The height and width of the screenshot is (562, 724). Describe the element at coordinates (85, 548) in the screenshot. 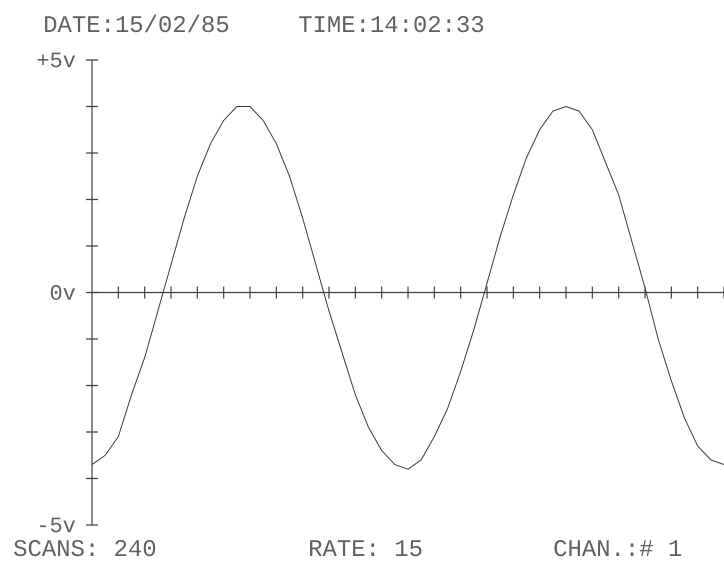

I see `text: SCANS: 240` at that location.